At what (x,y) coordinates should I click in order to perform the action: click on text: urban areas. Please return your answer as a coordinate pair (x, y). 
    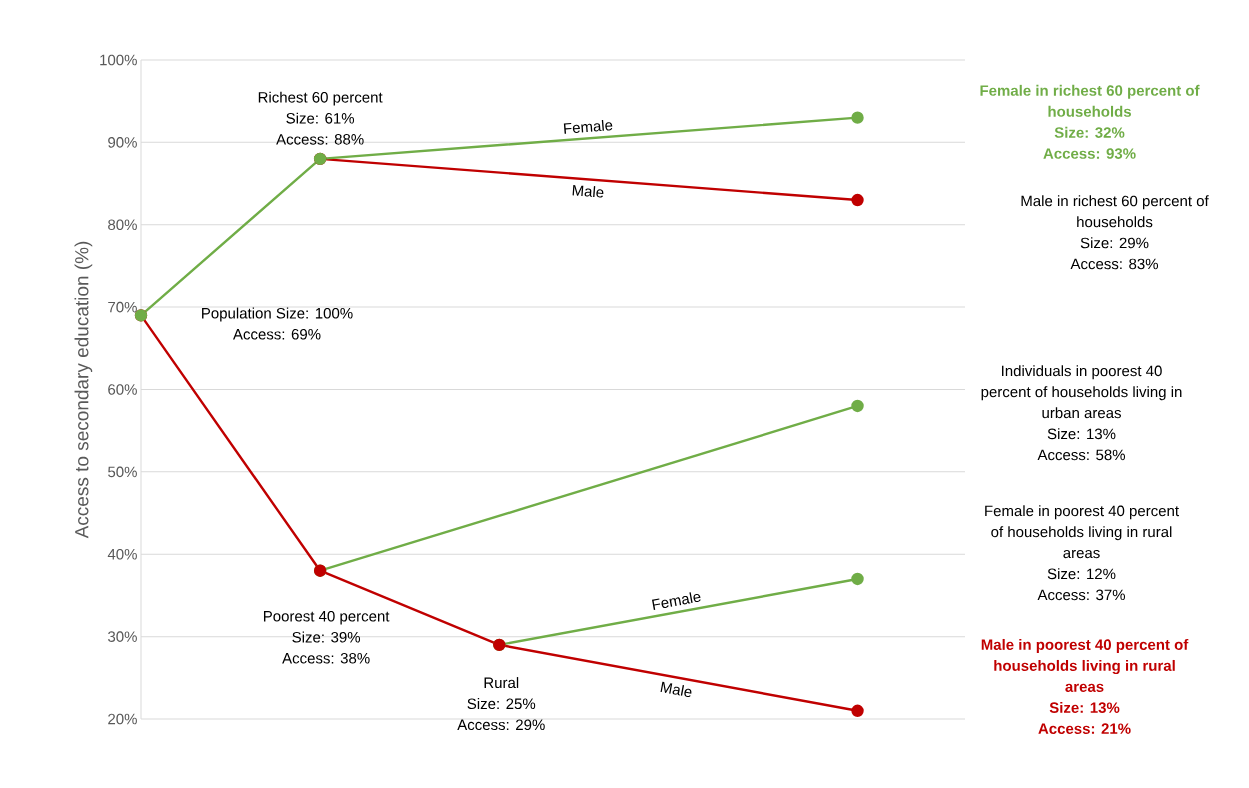
    Looking at the image, I should click on (1081, 413).